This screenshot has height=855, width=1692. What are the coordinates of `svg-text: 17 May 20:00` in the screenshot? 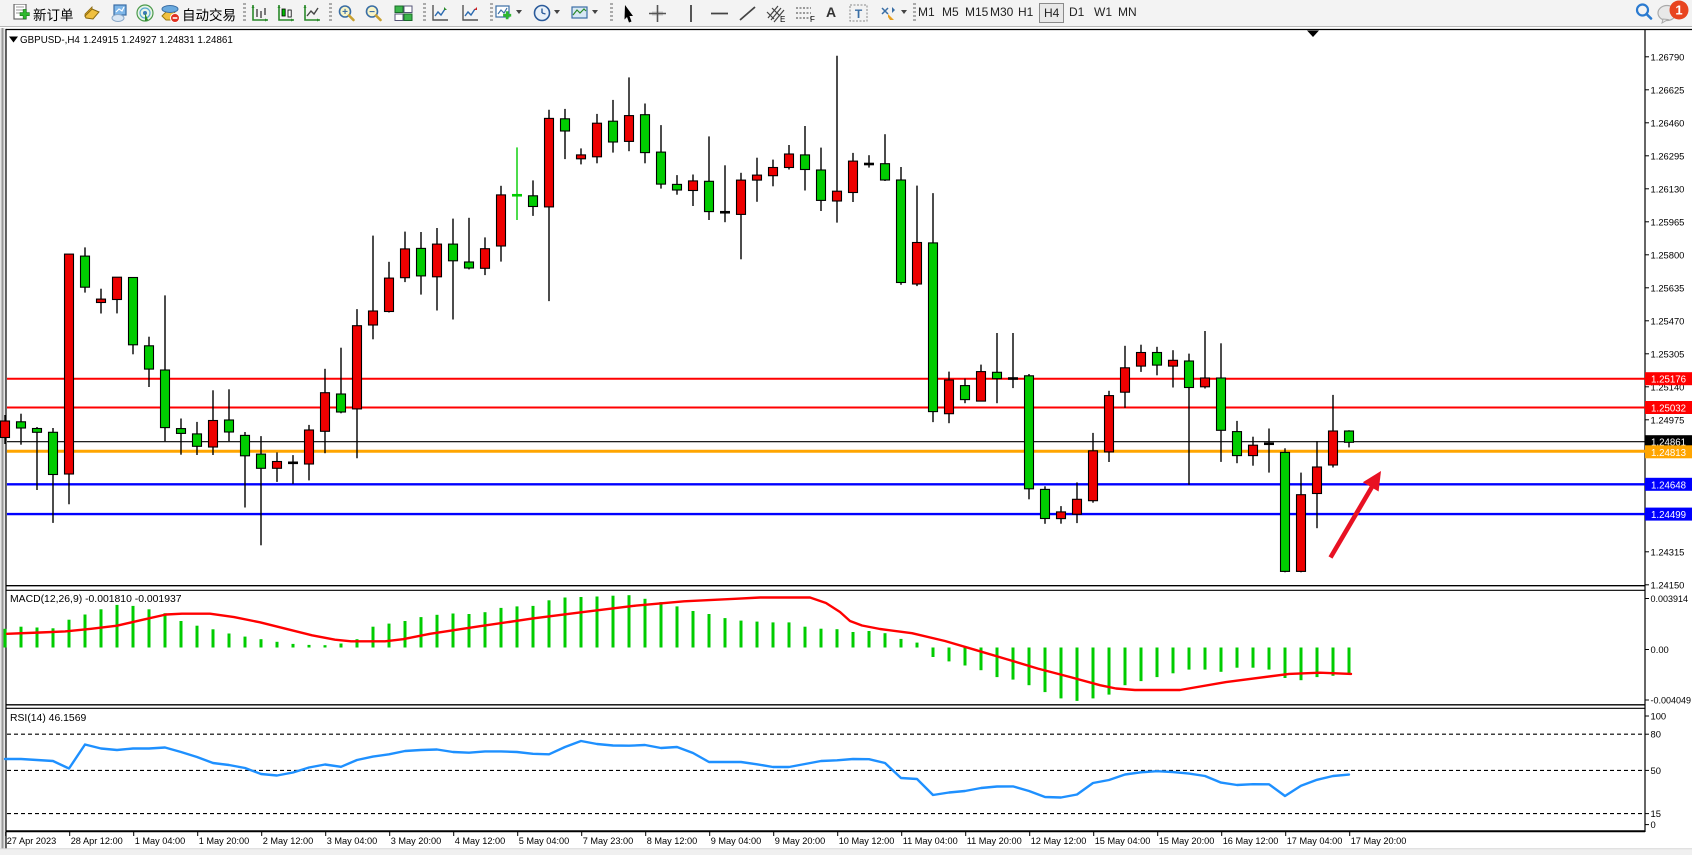 It's located at (1379, 841).